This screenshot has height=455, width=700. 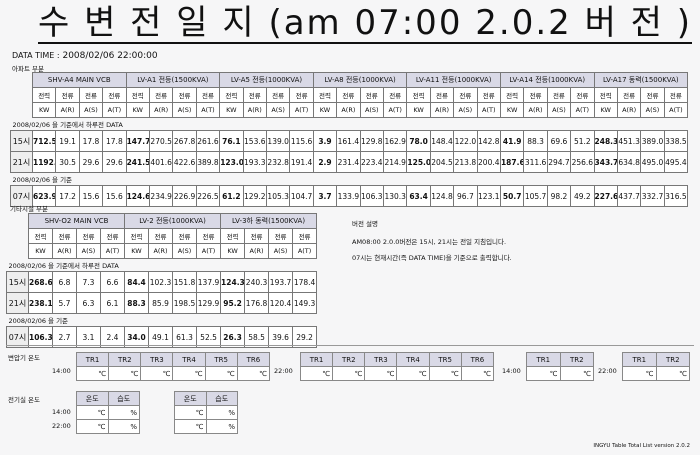 I want to click on value-cell: 29.2, so click(x=305, y=337).